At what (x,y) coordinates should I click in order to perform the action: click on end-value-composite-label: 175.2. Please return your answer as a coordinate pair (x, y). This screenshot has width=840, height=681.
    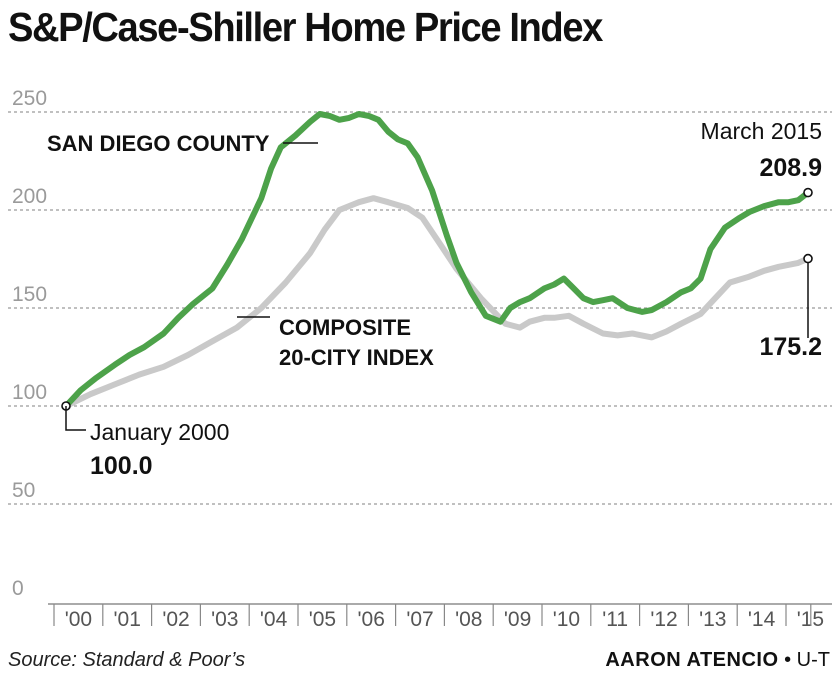
    Looking at the image, I should click on (790, 347).